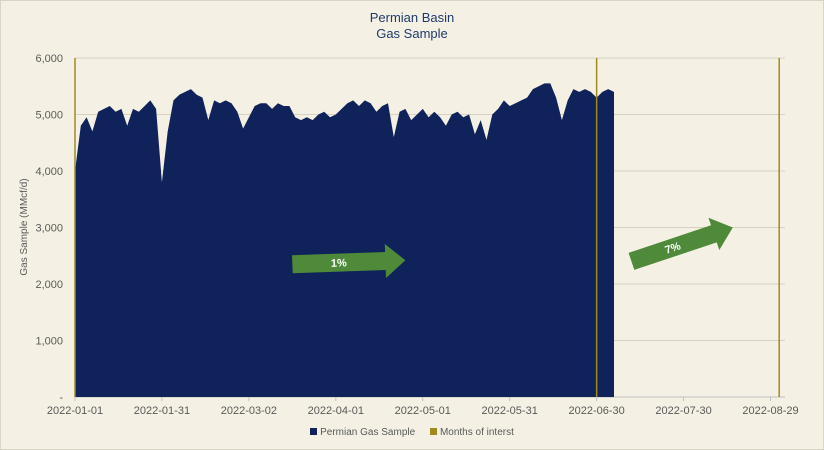  What do you see at coordinates (75, 411) in the screenshot?
I see `x-tick-label: 2022-01-01` at bounding box center [75, 411].